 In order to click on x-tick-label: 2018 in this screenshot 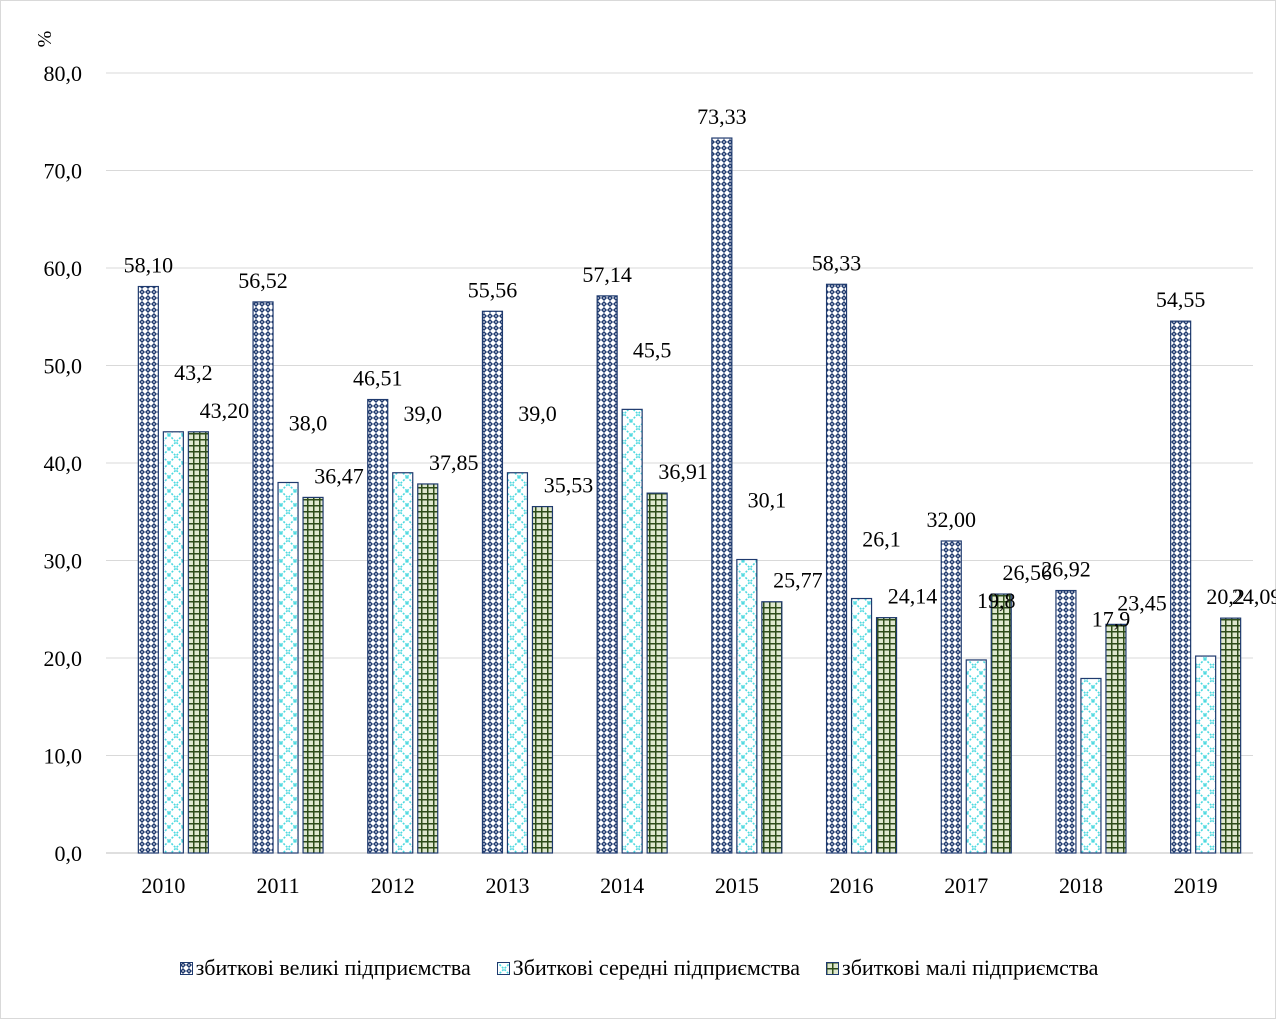, I will do `click(1081, 885)`.